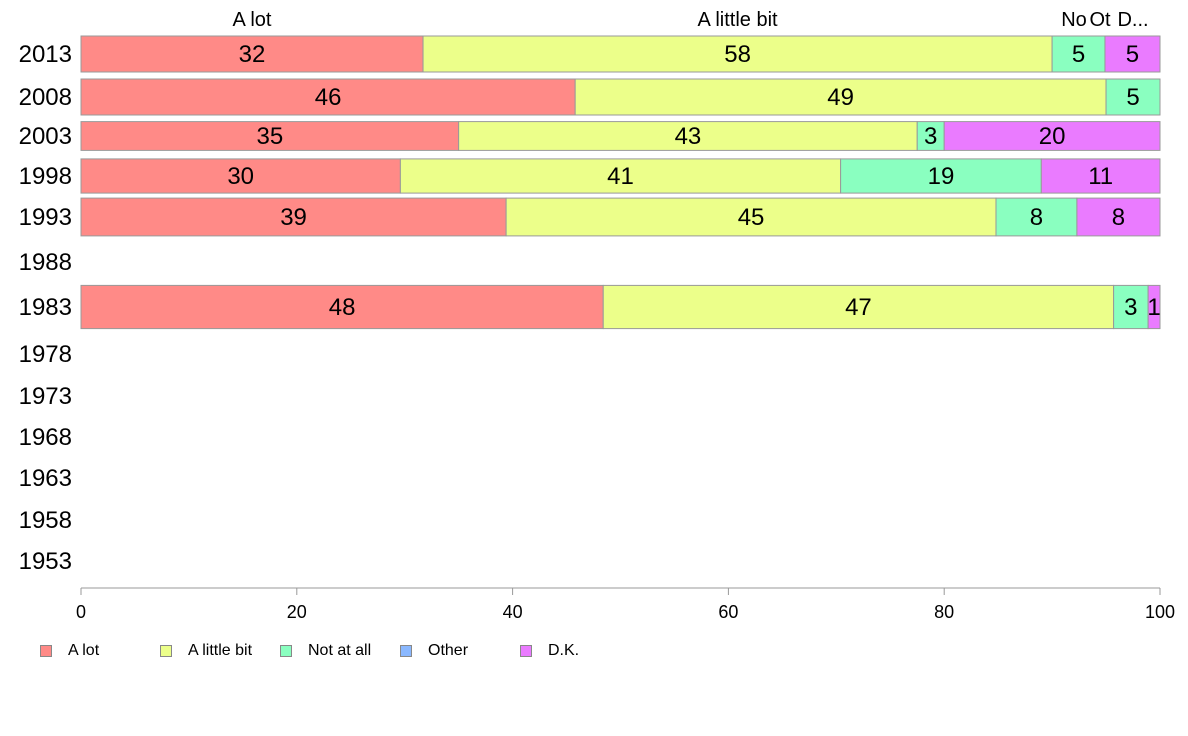 This screenshot has width=1188, height=736. I want to click on bar-value-label: 41, so click(620, 176).